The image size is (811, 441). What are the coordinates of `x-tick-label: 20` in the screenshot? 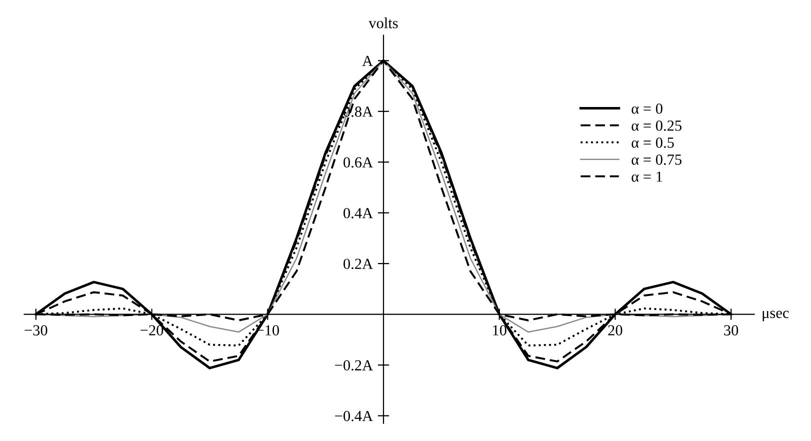 It's located at (615, 330).